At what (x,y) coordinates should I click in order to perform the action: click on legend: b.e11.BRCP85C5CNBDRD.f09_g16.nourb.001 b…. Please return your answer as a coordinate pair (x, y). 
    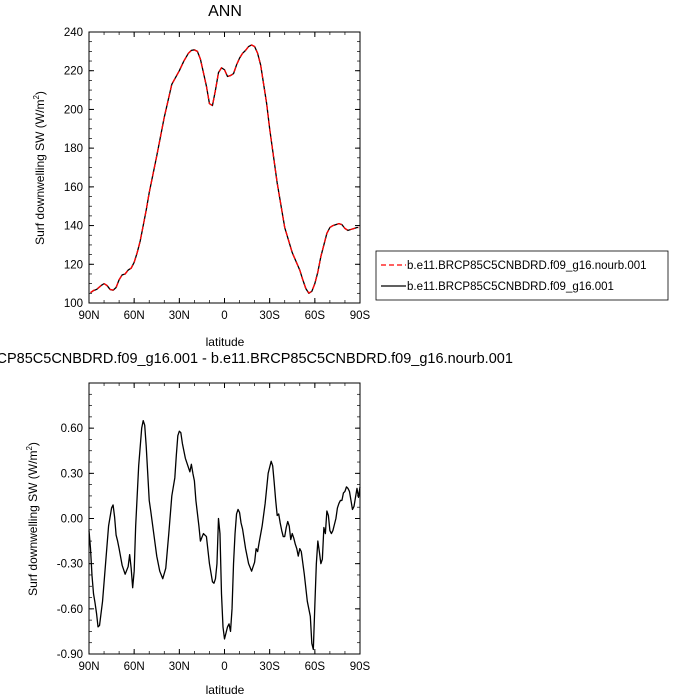
    Looking at the image, I should click on (522, 275).